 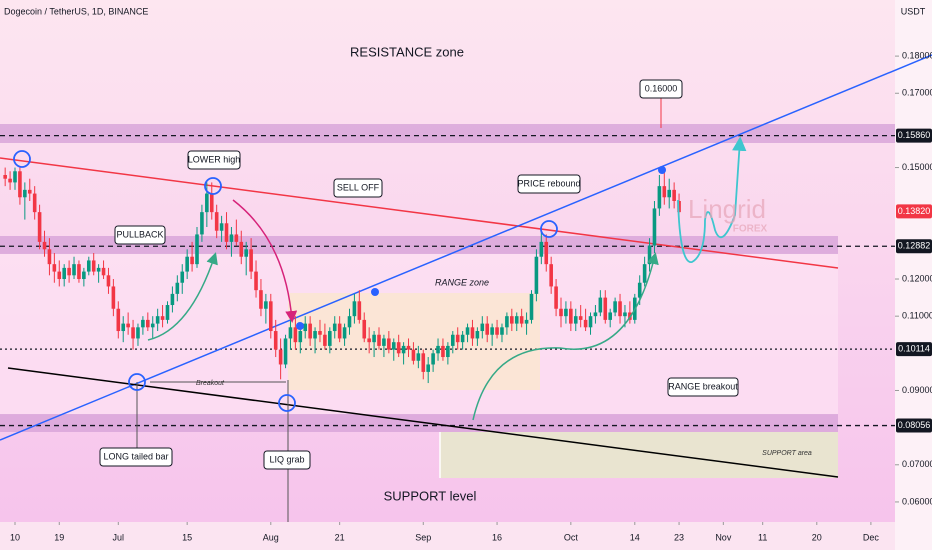 I want to click on x-tick-label: Sep, so click(x=423, y=537).